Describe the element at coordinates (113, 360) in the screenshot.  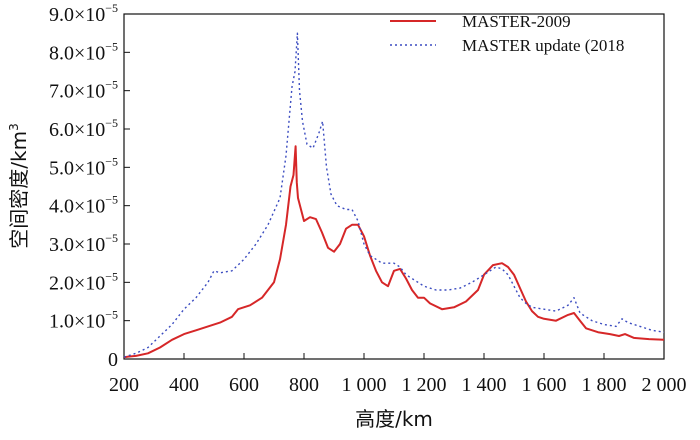
I see `y-tick-label: 0` at that location.